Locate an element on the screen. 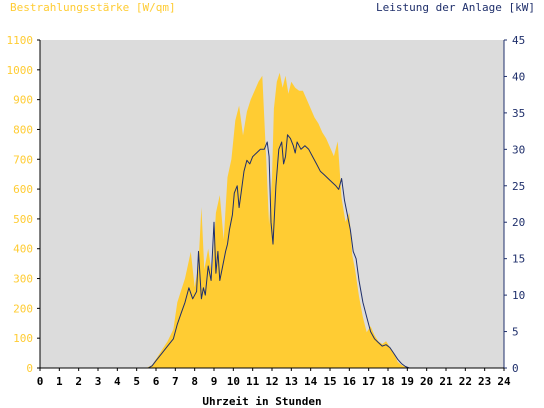 This screenshot has height=408, width=544. right-tick-label: 45 is located at coordinates (518, 40).